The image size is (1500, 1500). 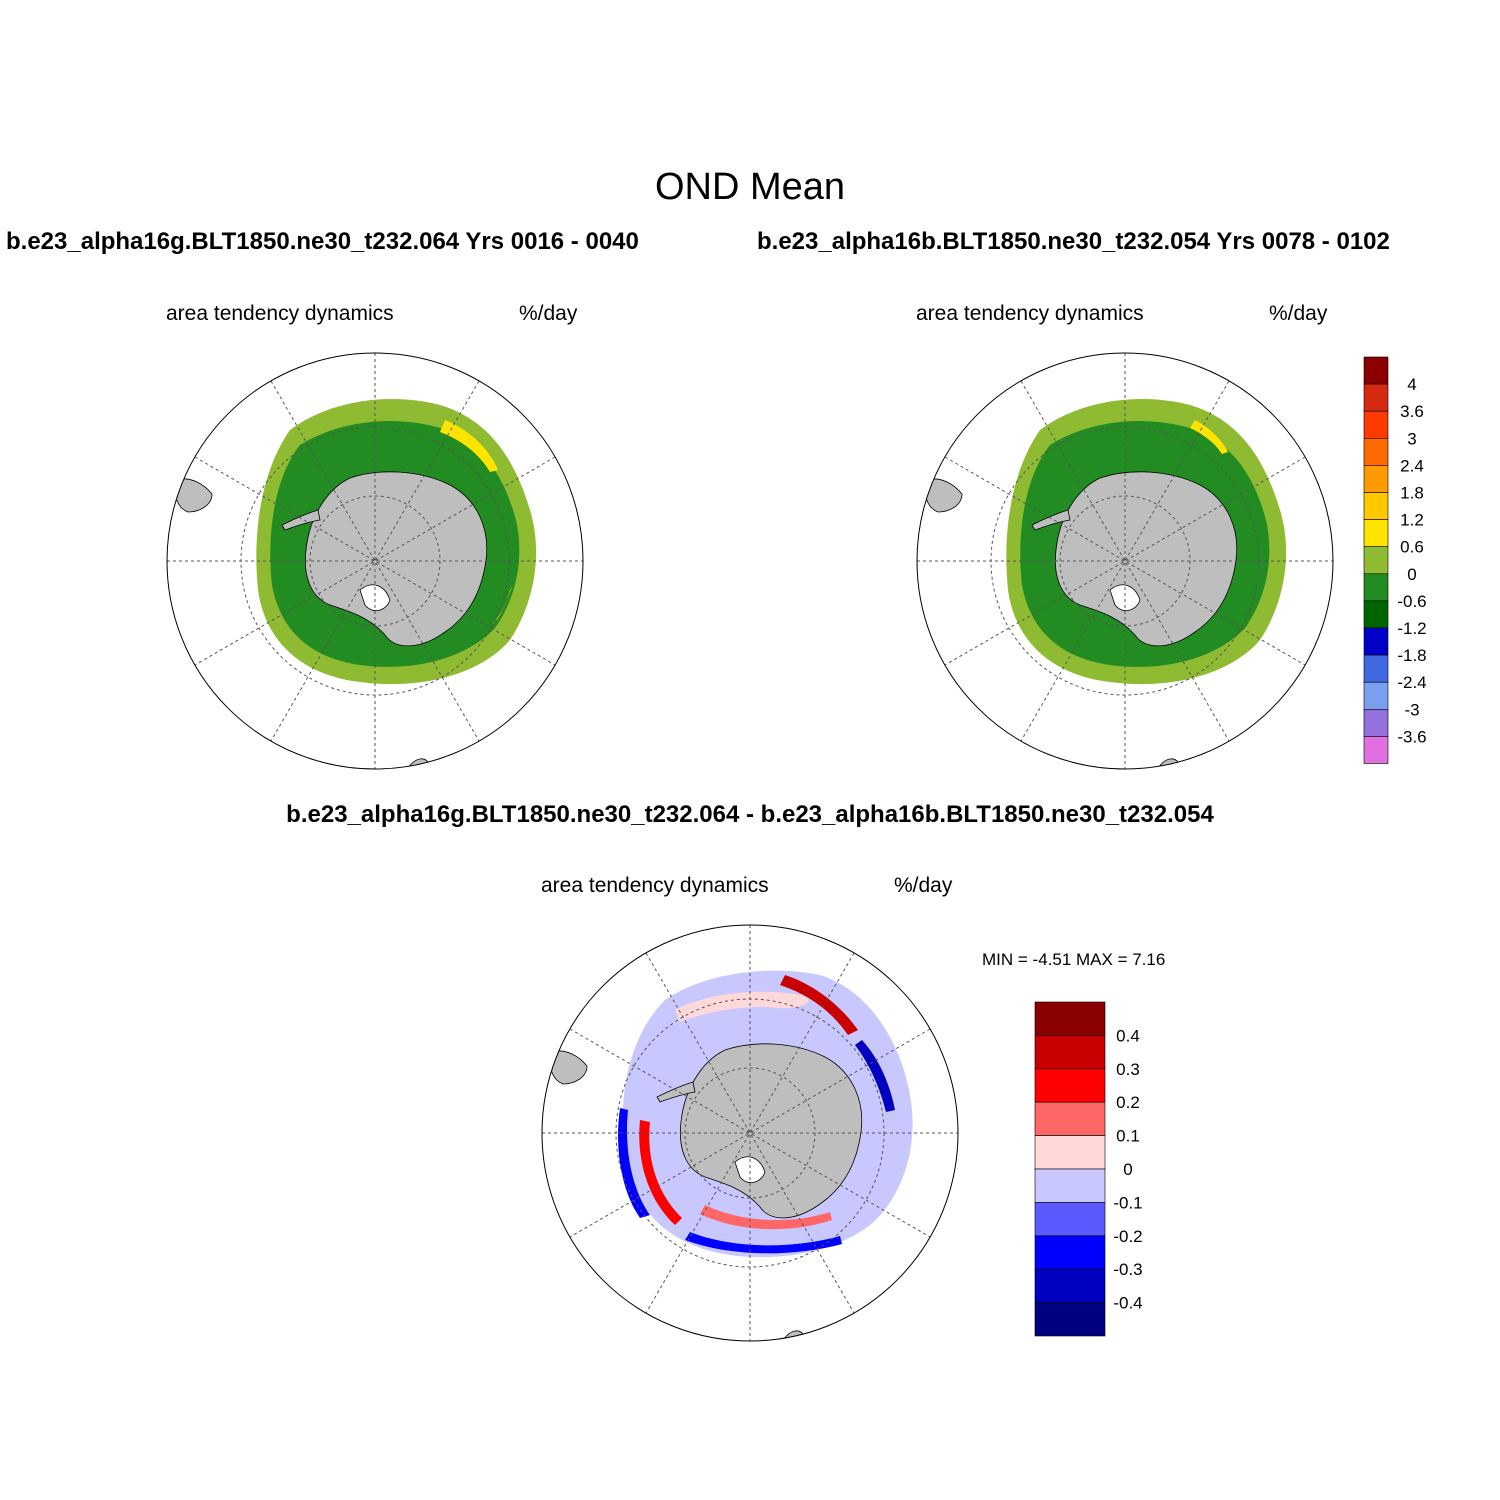 I want to click on colorbar-tick-label: 1.2, so click(x=1412, y=520).